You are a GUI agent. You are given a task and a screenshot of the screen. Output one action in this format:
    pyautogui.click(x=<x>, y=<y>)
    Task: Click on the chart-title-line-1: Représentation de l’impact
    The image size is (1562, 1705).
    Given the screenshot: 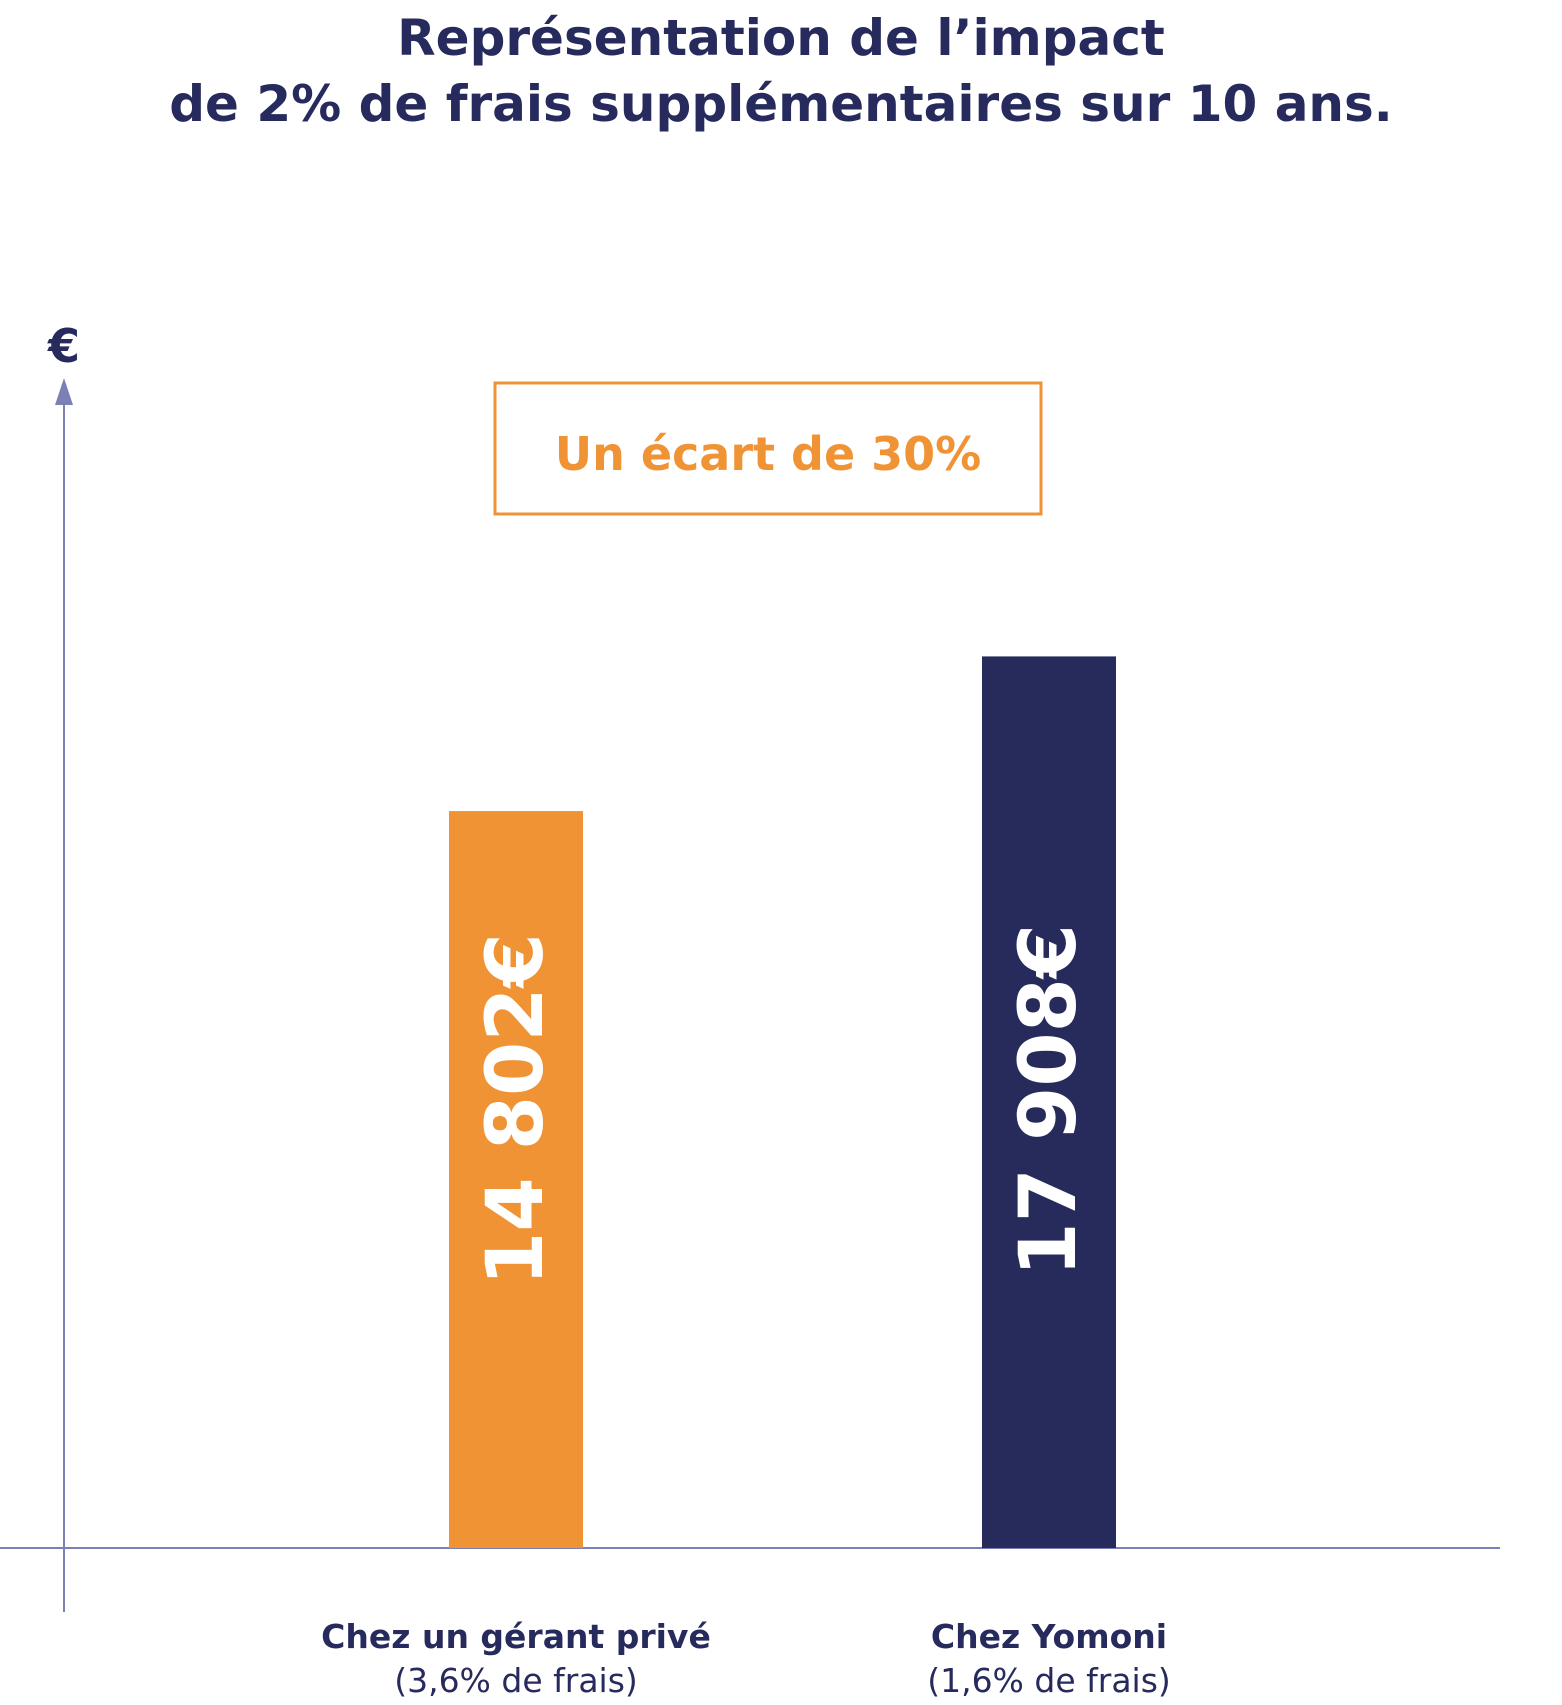 What is the action you would take?
    pyautogui.click(x=781, y=38)
    